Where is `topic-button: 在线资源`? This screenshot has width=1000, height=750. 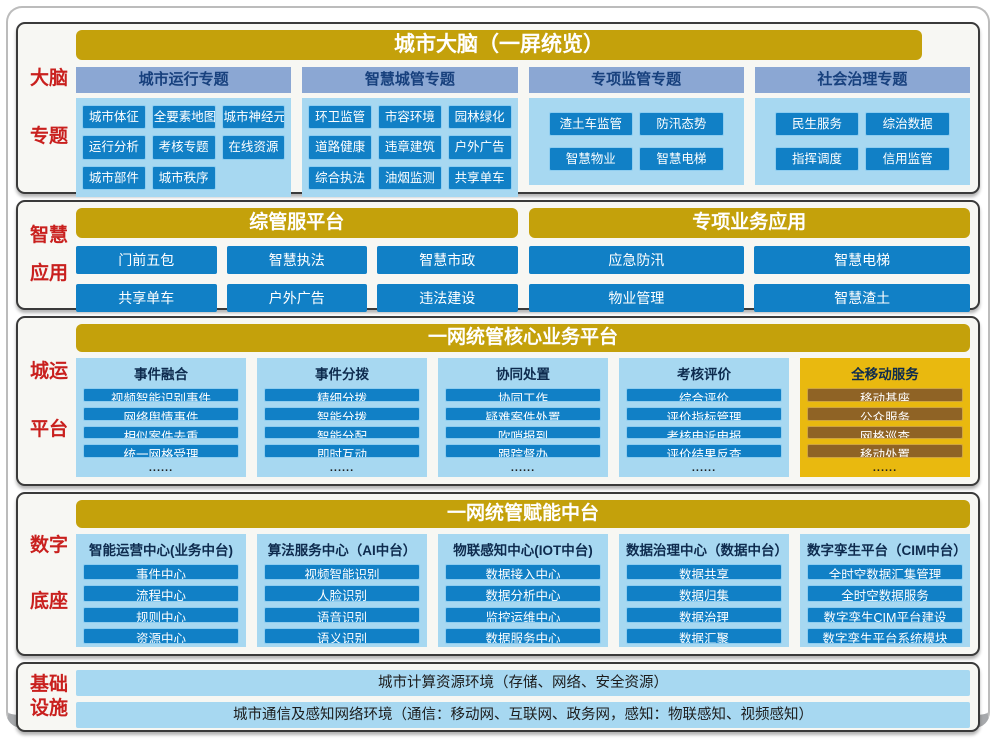 topic-button: 在线资源 is located at coordinates (253, 147).